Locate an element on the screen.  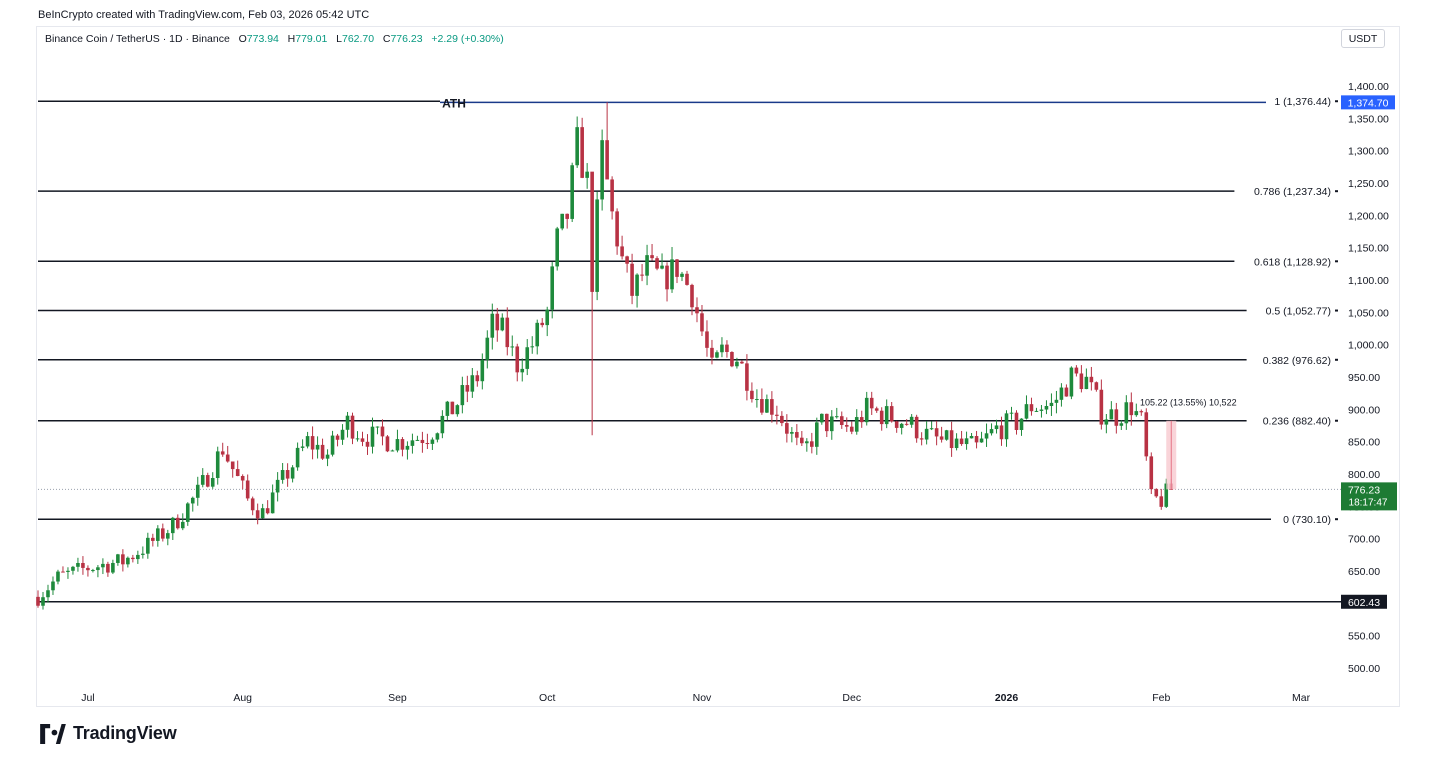
brand-name: TradingView is located at coordinates (125, 733).